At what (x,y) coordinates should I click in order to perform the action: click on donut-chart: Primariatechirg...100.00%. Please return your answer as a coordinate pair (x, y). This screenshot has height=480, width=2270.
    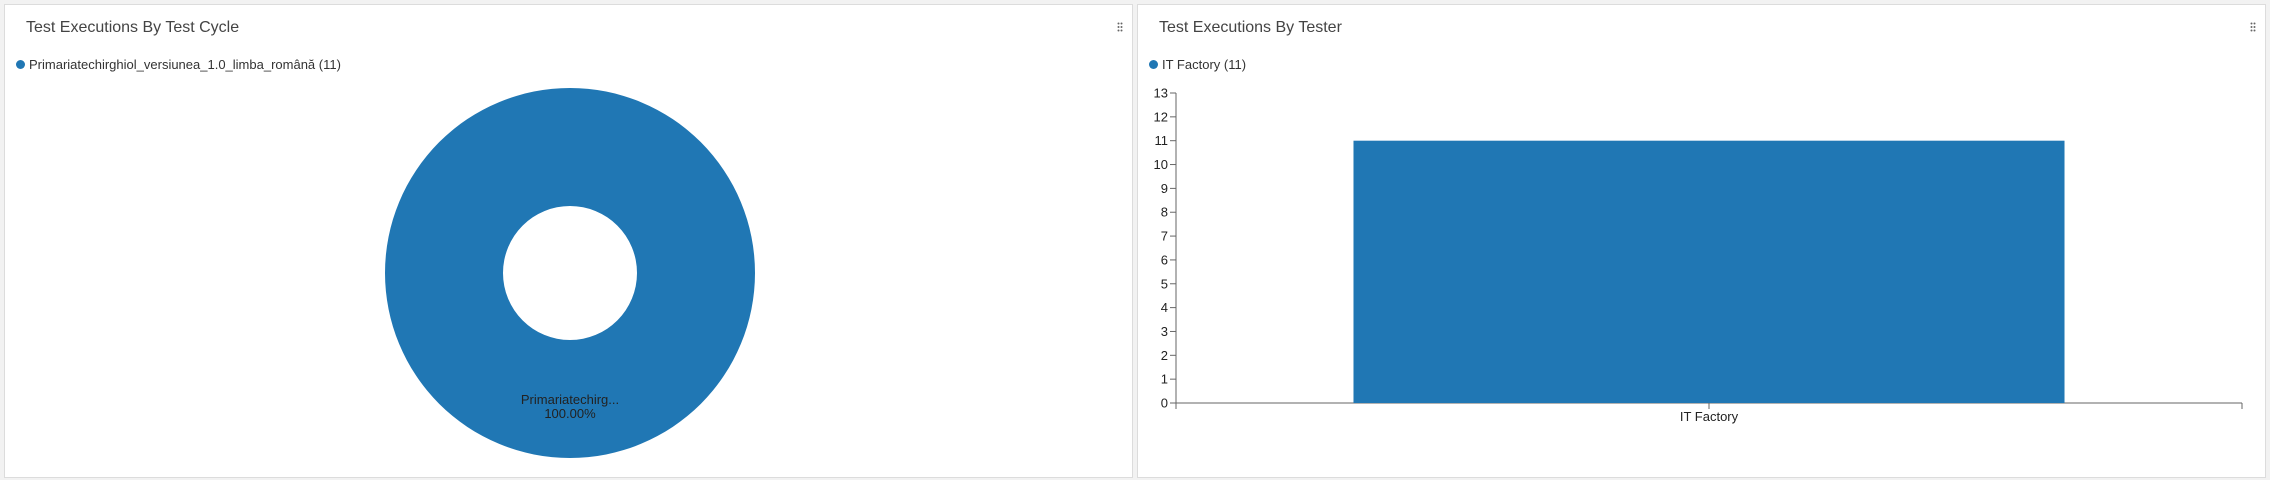
    Looking at the image, I should click on (570, 273).